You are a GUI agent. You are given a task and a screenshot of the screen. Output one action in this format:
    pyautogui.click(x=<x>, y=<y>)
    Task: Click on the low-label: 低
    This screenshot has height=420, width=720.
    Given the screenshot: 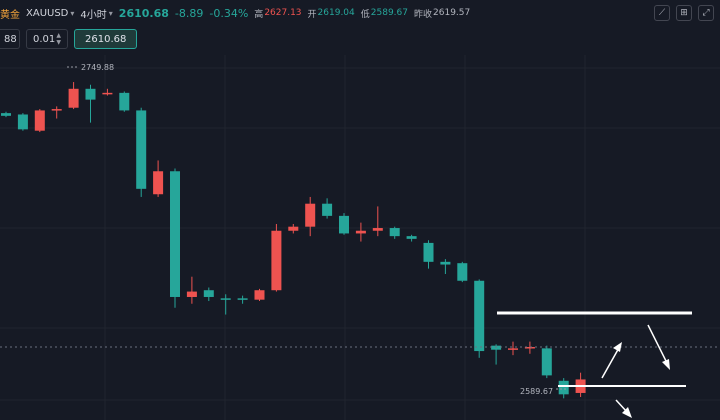 What is the action you would take?
    pyautogui.click(x=365, y=14)
    